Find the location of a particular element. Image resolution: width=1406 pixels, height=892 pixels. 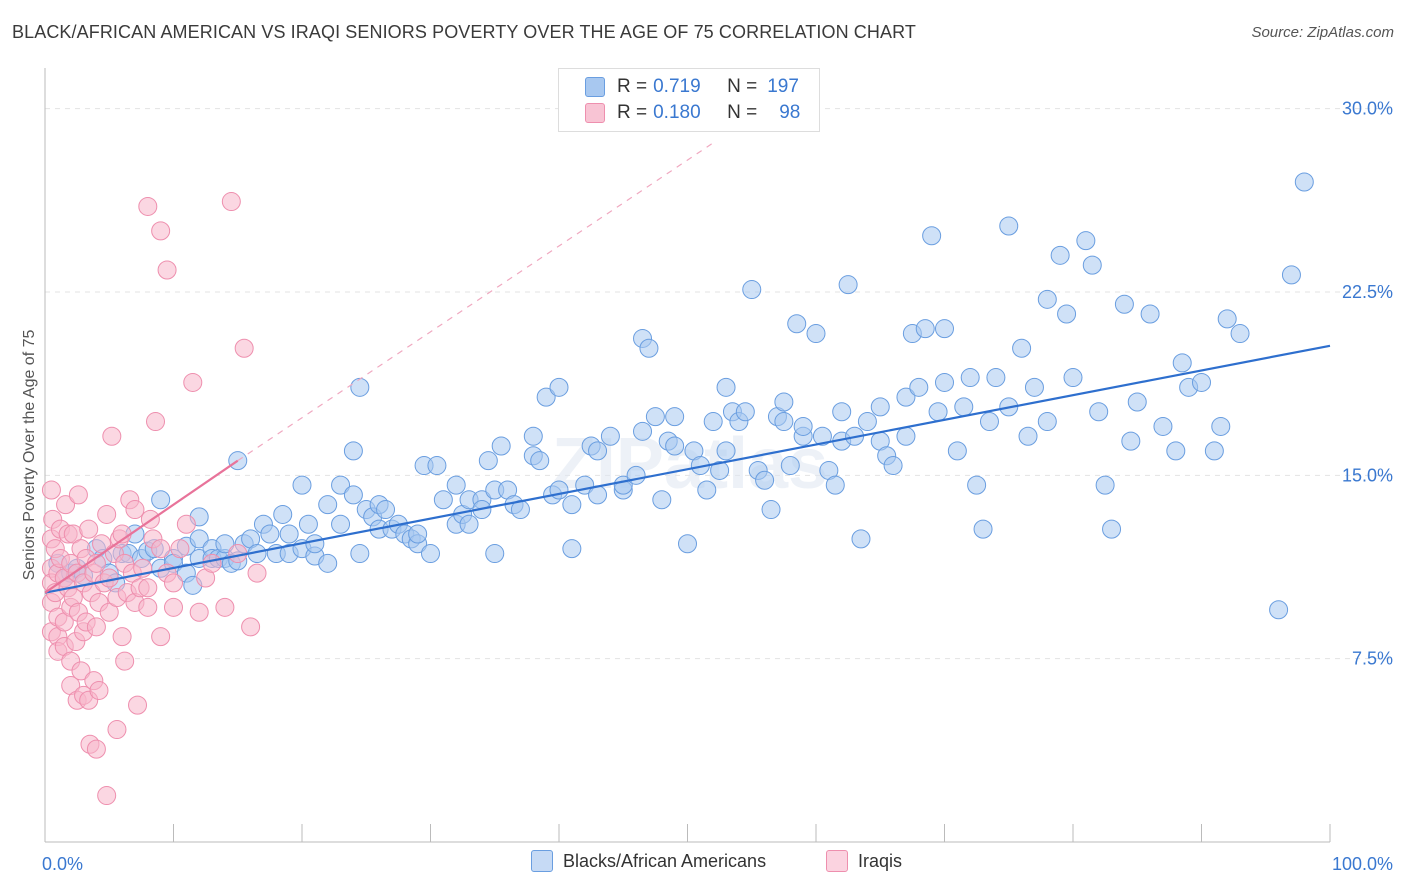

legend-r-value: 0.180 is located at coordinates (677, 112).